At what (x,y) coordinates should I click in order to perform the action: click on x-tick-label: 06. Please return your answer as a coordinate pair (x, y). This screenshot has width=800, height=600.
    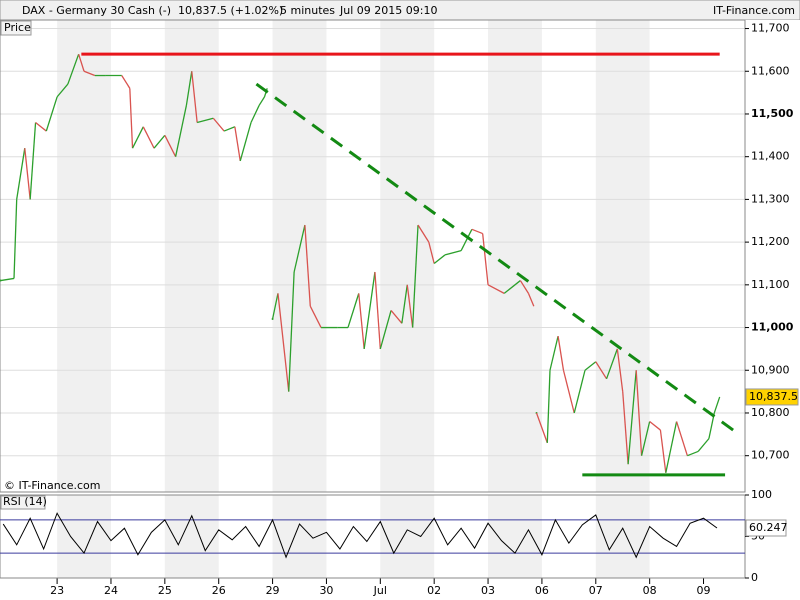
    Looking at the image, I should click on (542, 590).